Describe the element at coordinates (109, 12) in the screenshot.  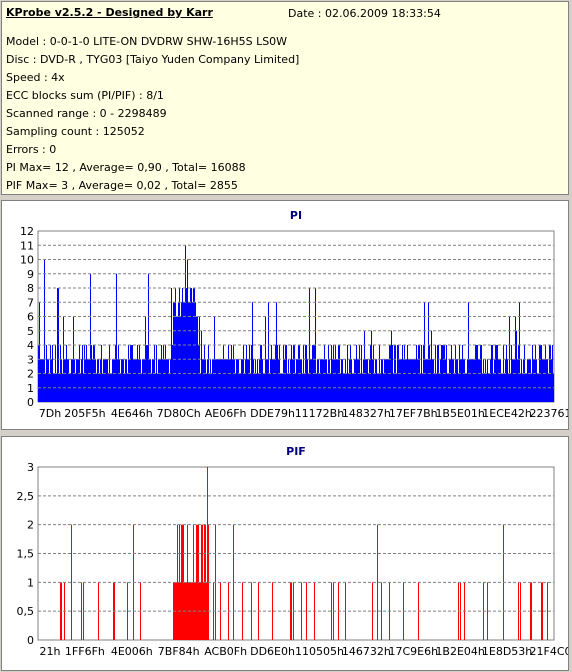
I see `app-title: KProbe v2.5.2 - Designed by Karr` at that location.